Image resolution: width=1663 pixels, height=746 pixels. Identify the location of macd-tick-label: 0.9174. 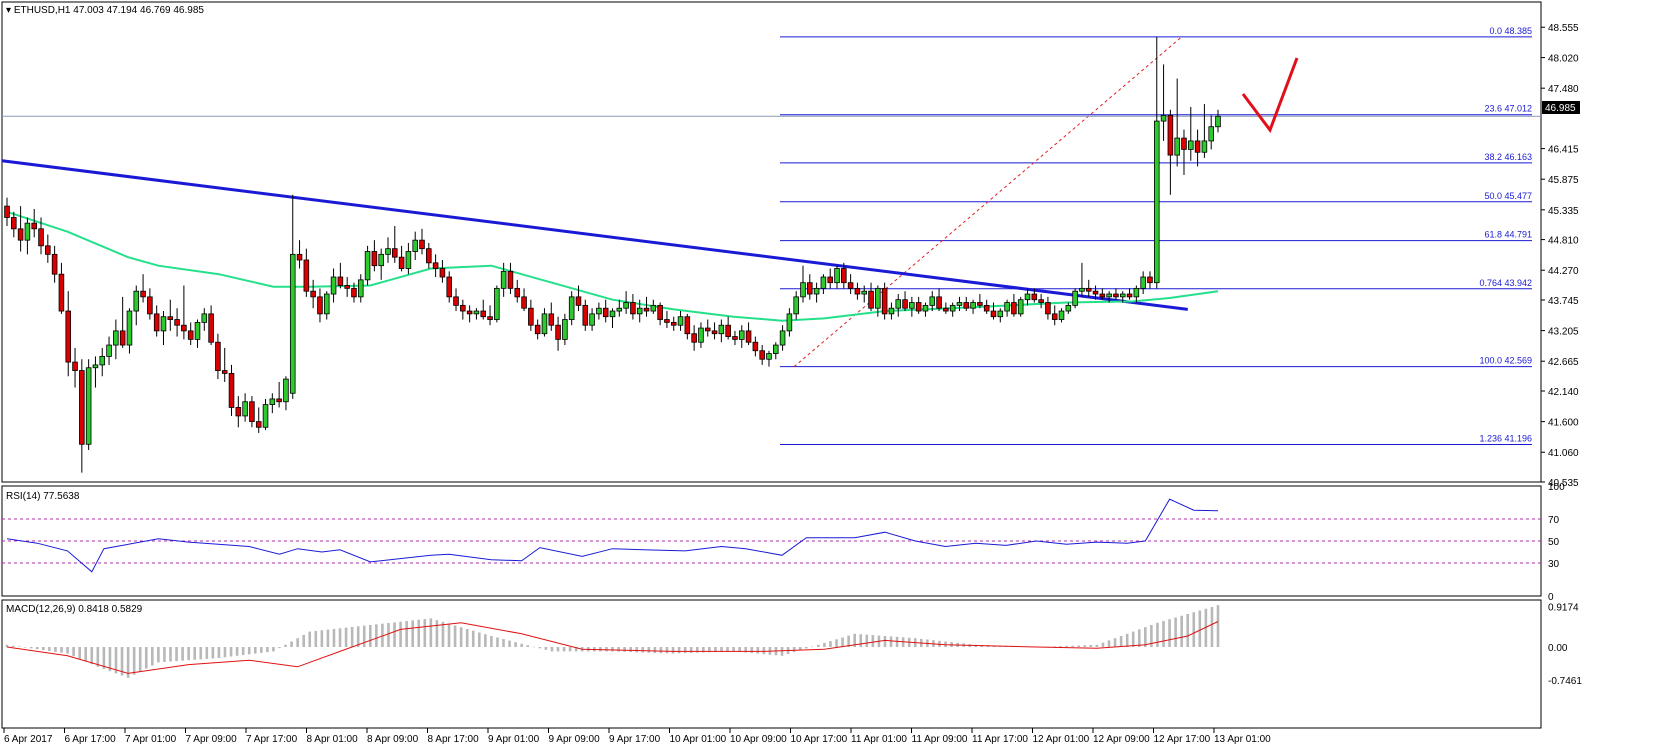
(1563, 608).